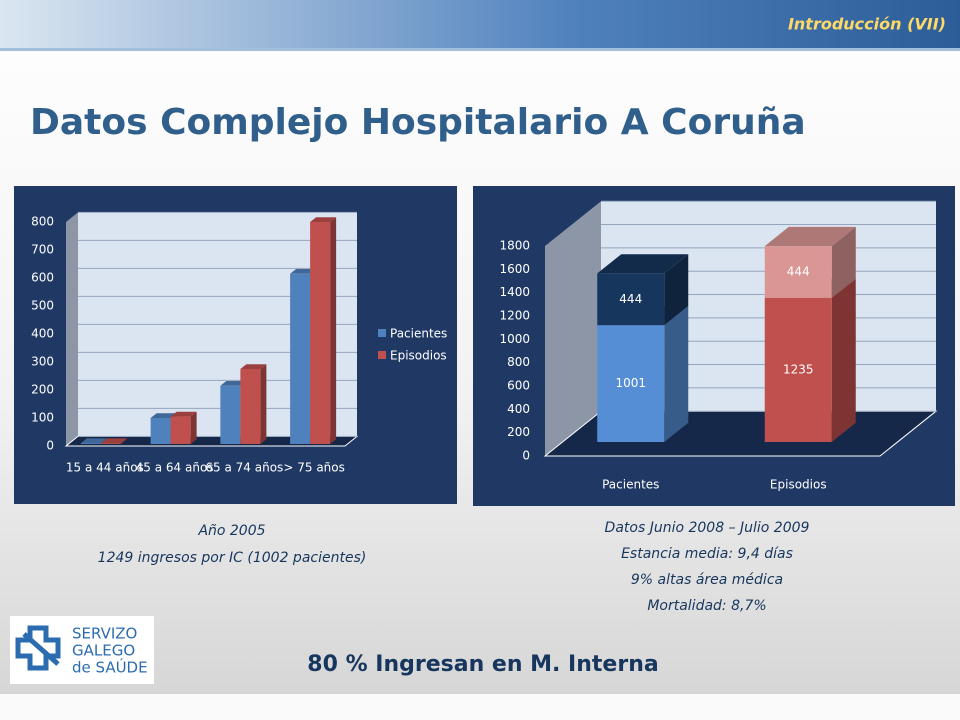 Image resolution: width=960 pixels, height=720 pixels. I want to click on caption: Estancia media: 9,4 días, so click(707, 554).